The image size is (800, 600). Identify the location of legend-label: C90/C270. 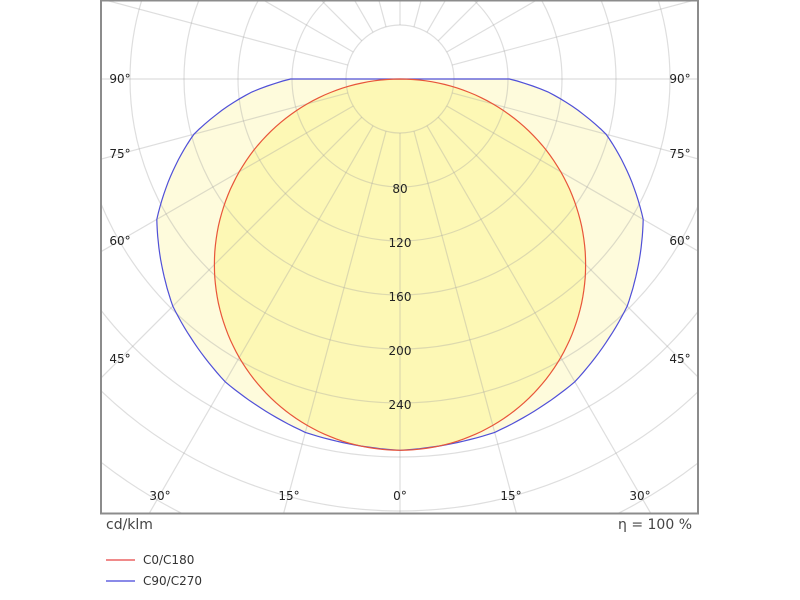
(172, 580).